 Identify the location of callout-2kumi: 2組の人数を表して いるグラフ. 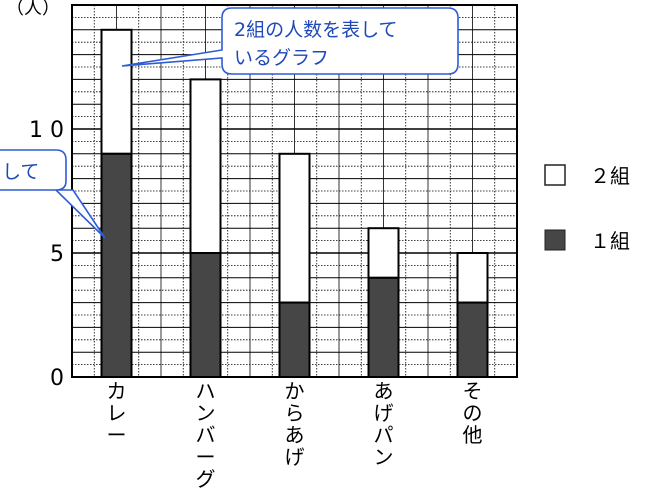
(290, 41).